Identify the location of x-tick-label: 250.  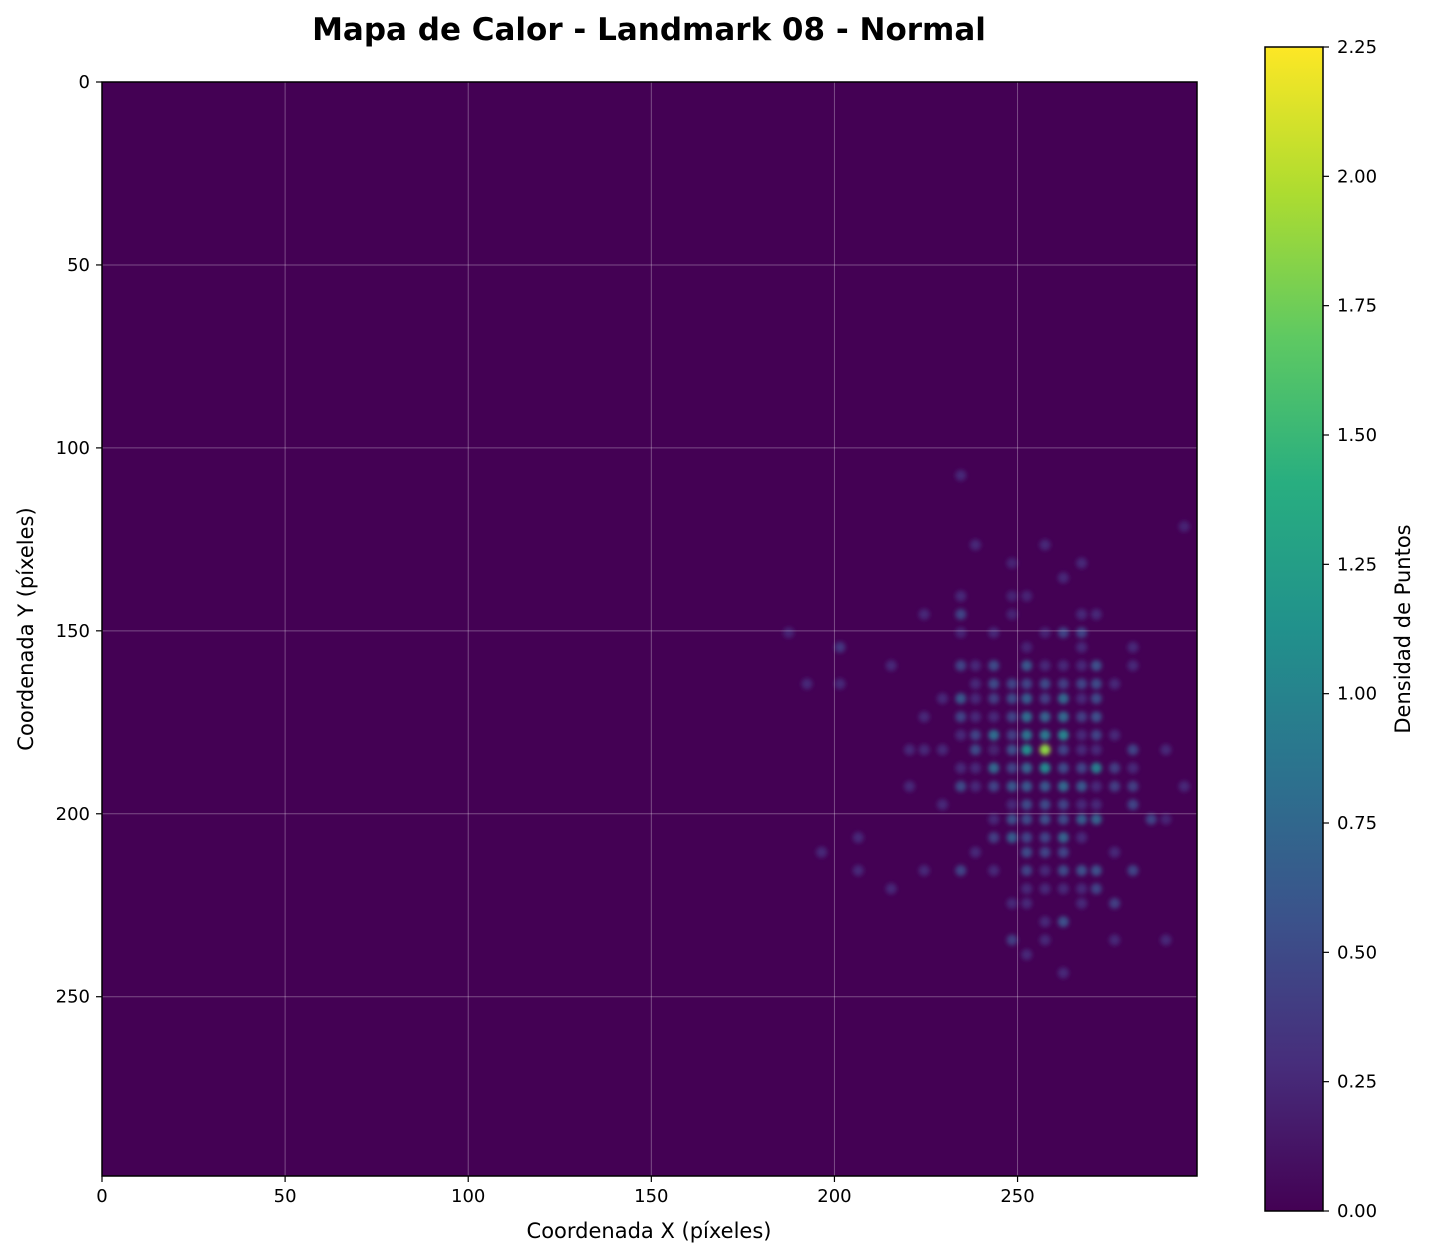
(1017, 1196).